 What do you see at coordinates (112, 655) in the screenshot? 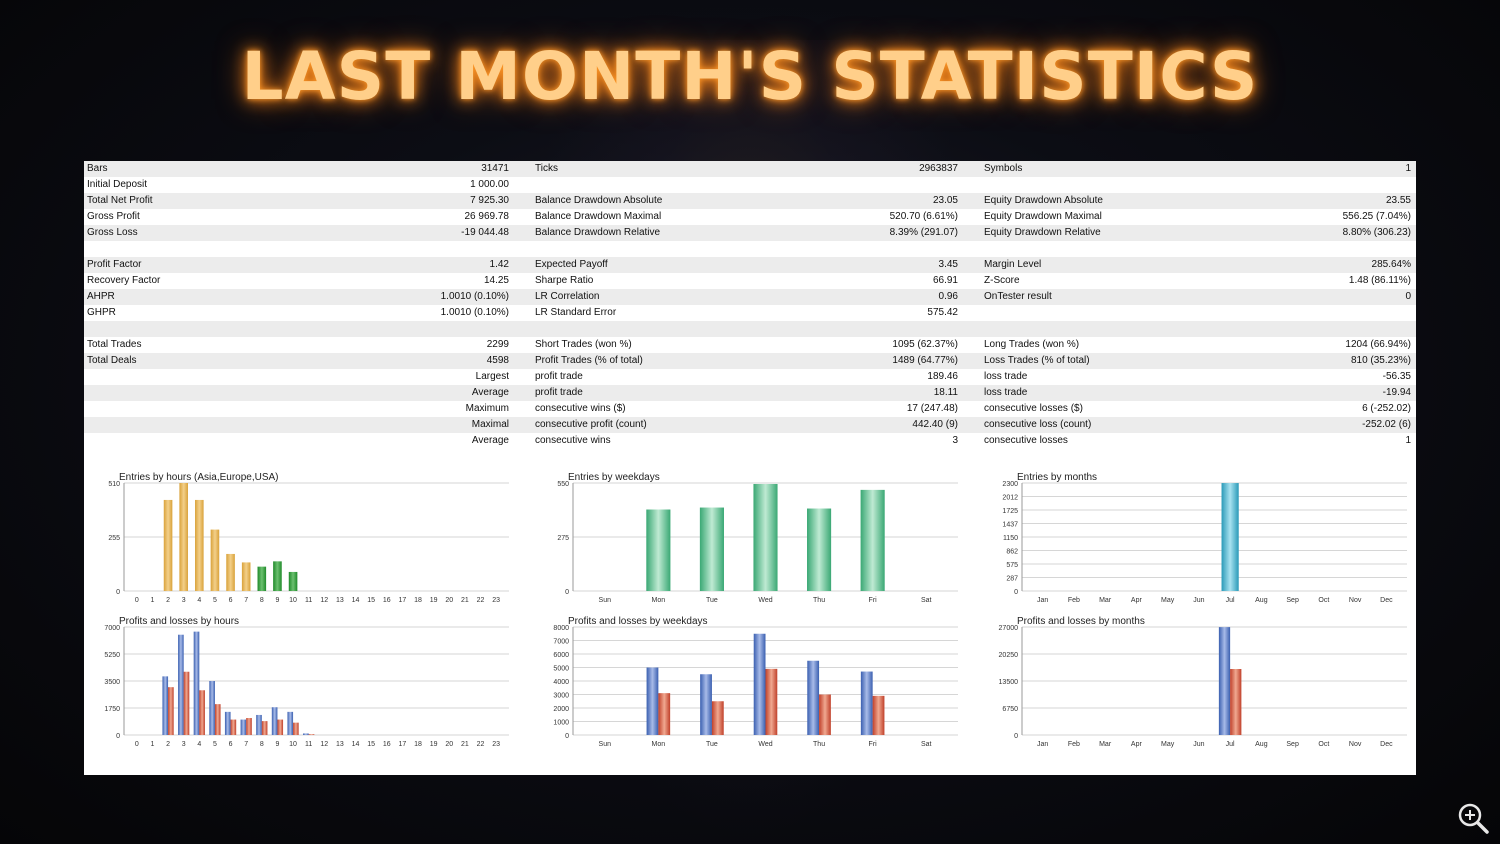
I see `y-tick-label: 5250` at bounding box center [112, 655].